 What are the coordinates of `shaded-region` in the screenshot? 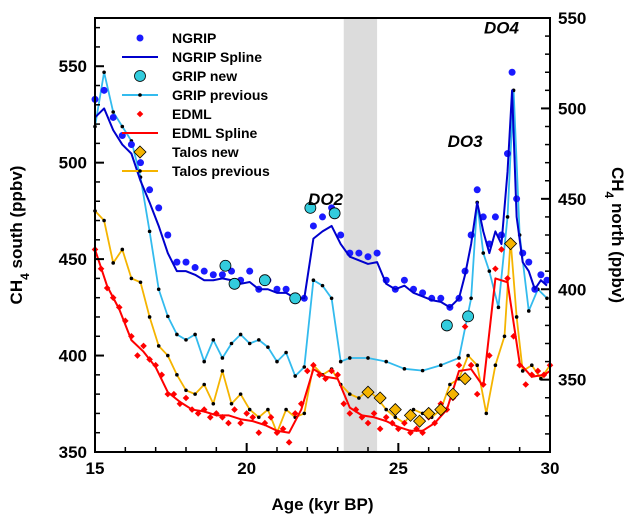 It's located at (360, 235).